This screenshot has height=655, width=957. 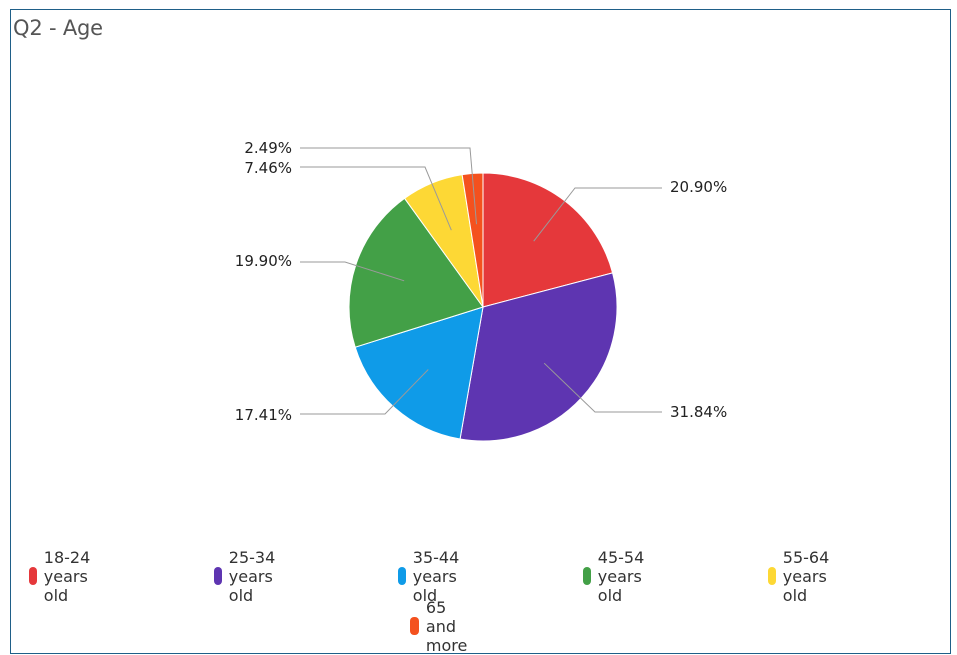 What do you see at coordinates (698, 412) in the screenshot?
I see `slice-label-2: 31.84%` at bounding box center [698, 412].